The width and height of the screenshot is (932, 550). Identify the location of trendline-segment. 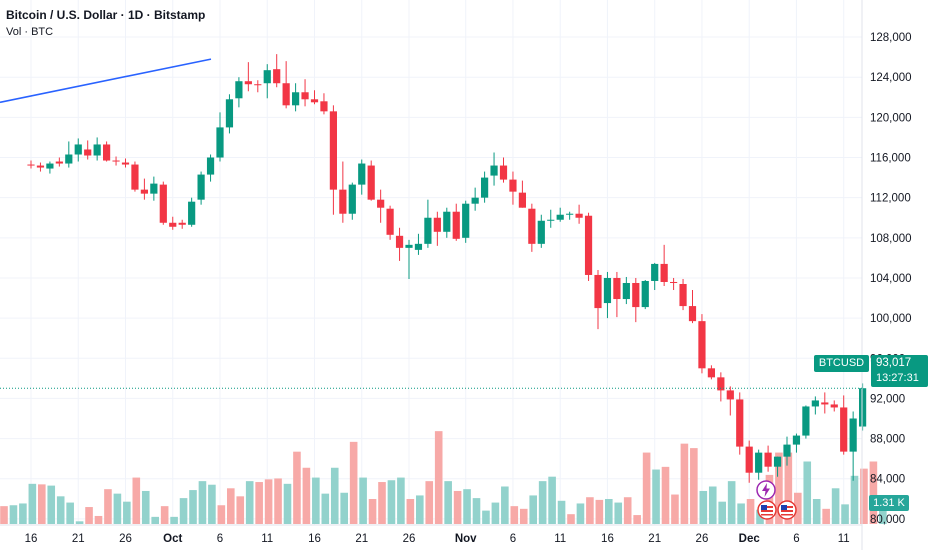
(106, 81).